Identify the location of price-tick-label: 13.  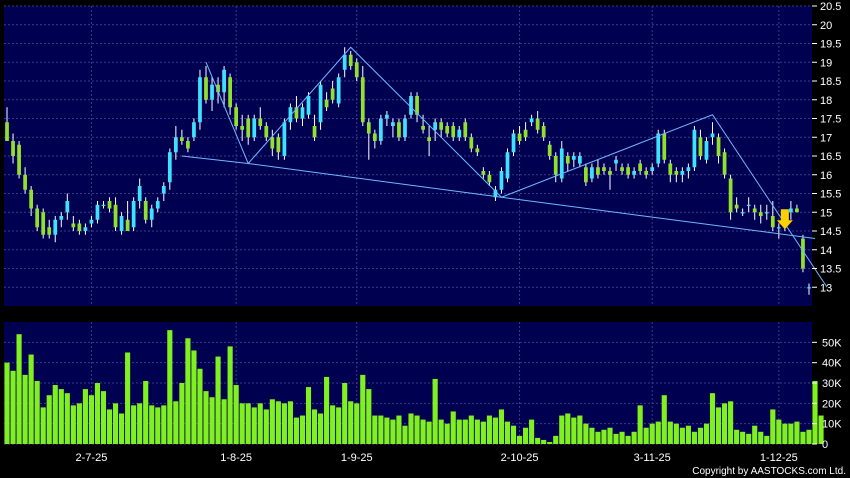
(826, 288).